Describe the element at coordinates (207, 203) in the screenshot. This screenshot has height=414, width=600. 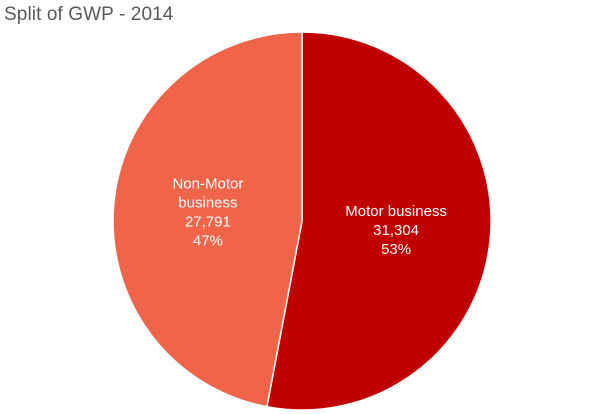
I see `slice-label-line: business` at that location.